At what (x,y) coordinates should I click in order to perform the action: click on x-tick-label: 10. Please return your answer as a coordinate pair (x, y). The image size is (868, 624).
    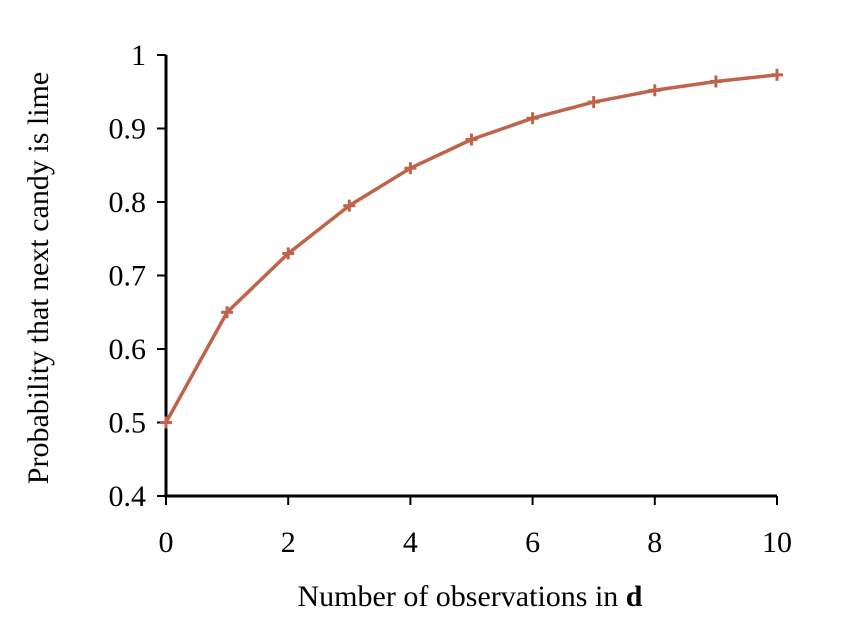
    Looking at the image, I should click on (777, 542).